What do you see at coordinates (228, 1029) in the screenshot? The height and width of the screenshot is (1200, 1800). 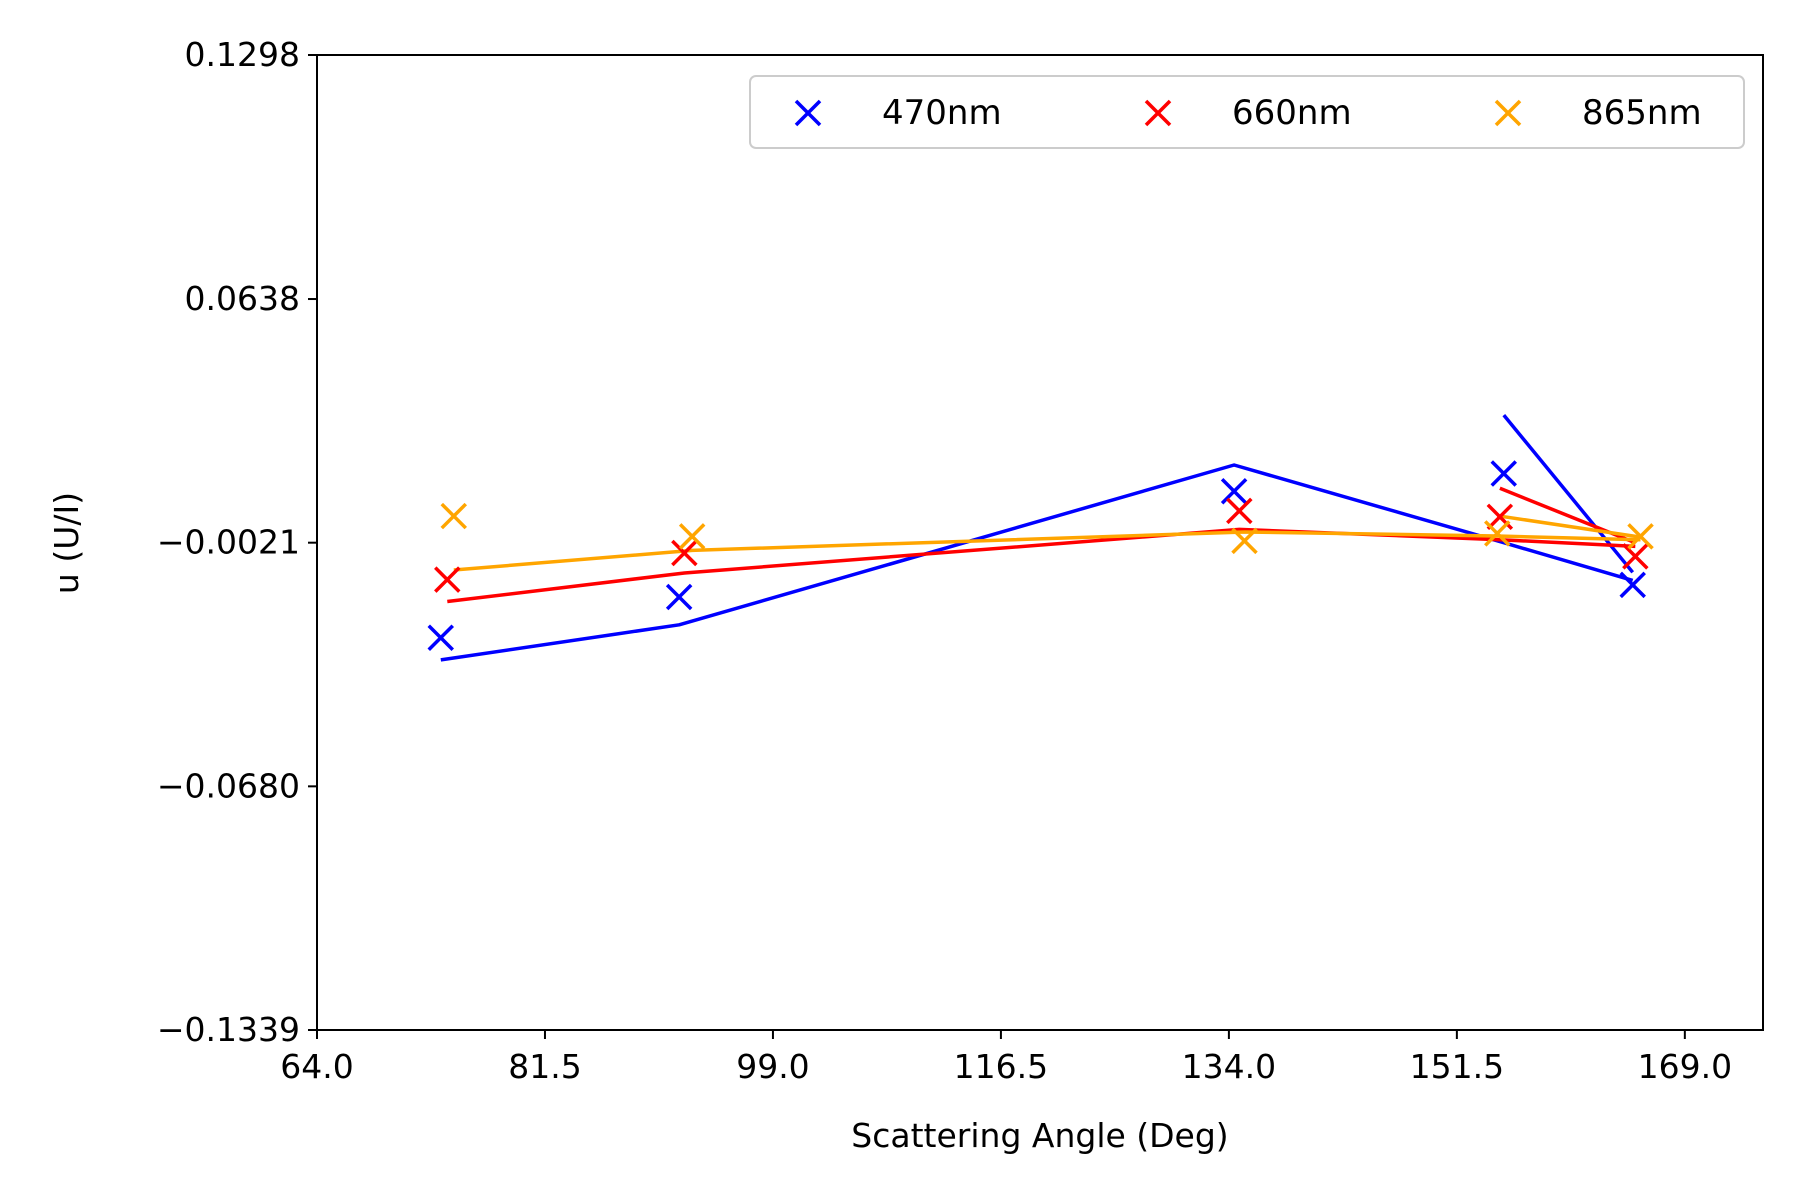 I see `y-tick-label: −0.1339` at bounding box center [228, 1029].